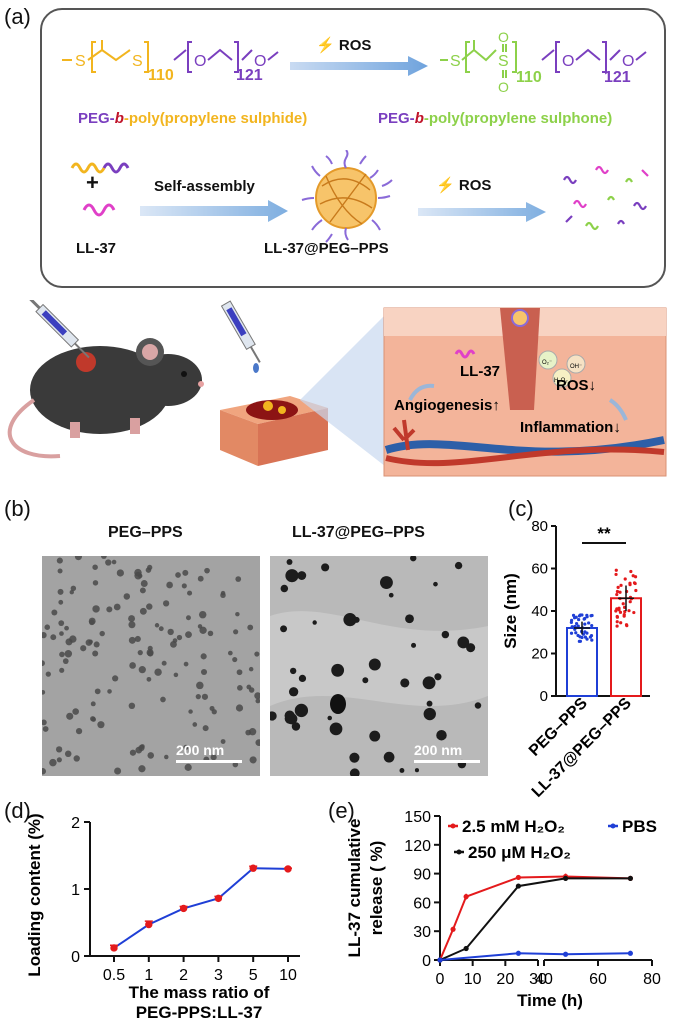  I want to click on polymer-name-sulphone: PEG-b-poly(propylene sulphone), so click(495, 118).